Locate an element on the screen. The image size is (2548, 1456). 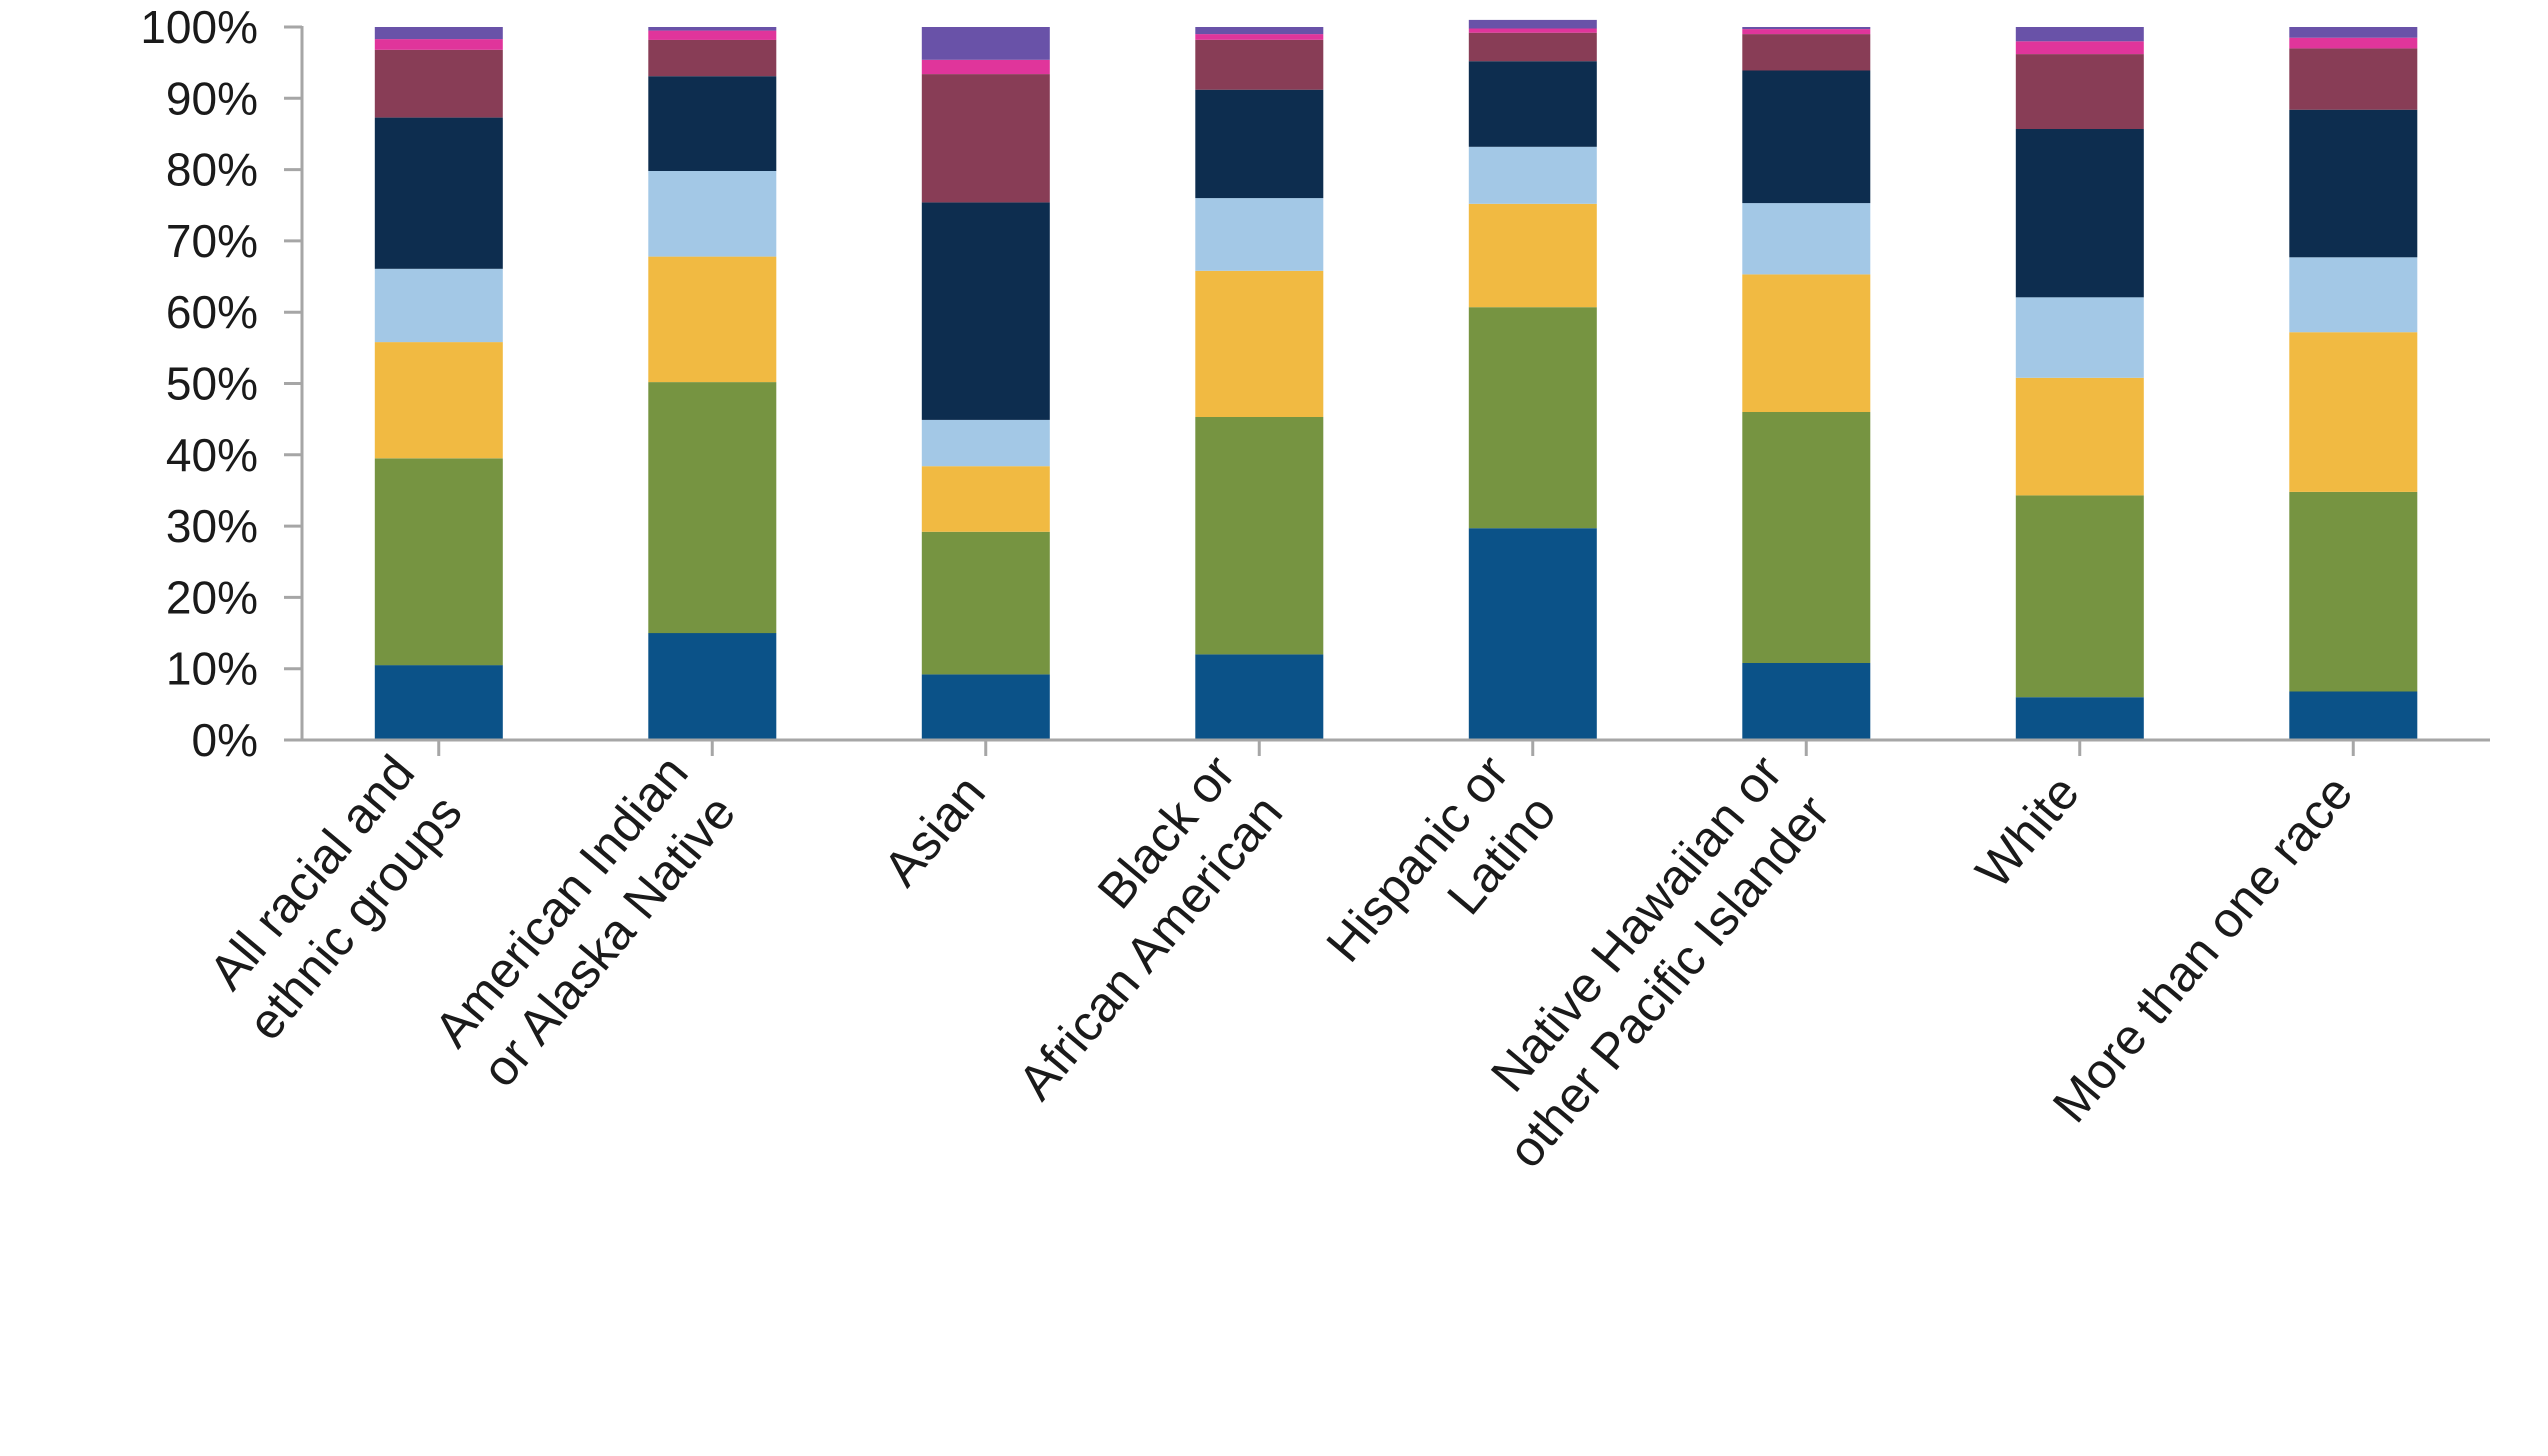
bar-segment-cat8-series5 is located at coordinates (2353, 183).